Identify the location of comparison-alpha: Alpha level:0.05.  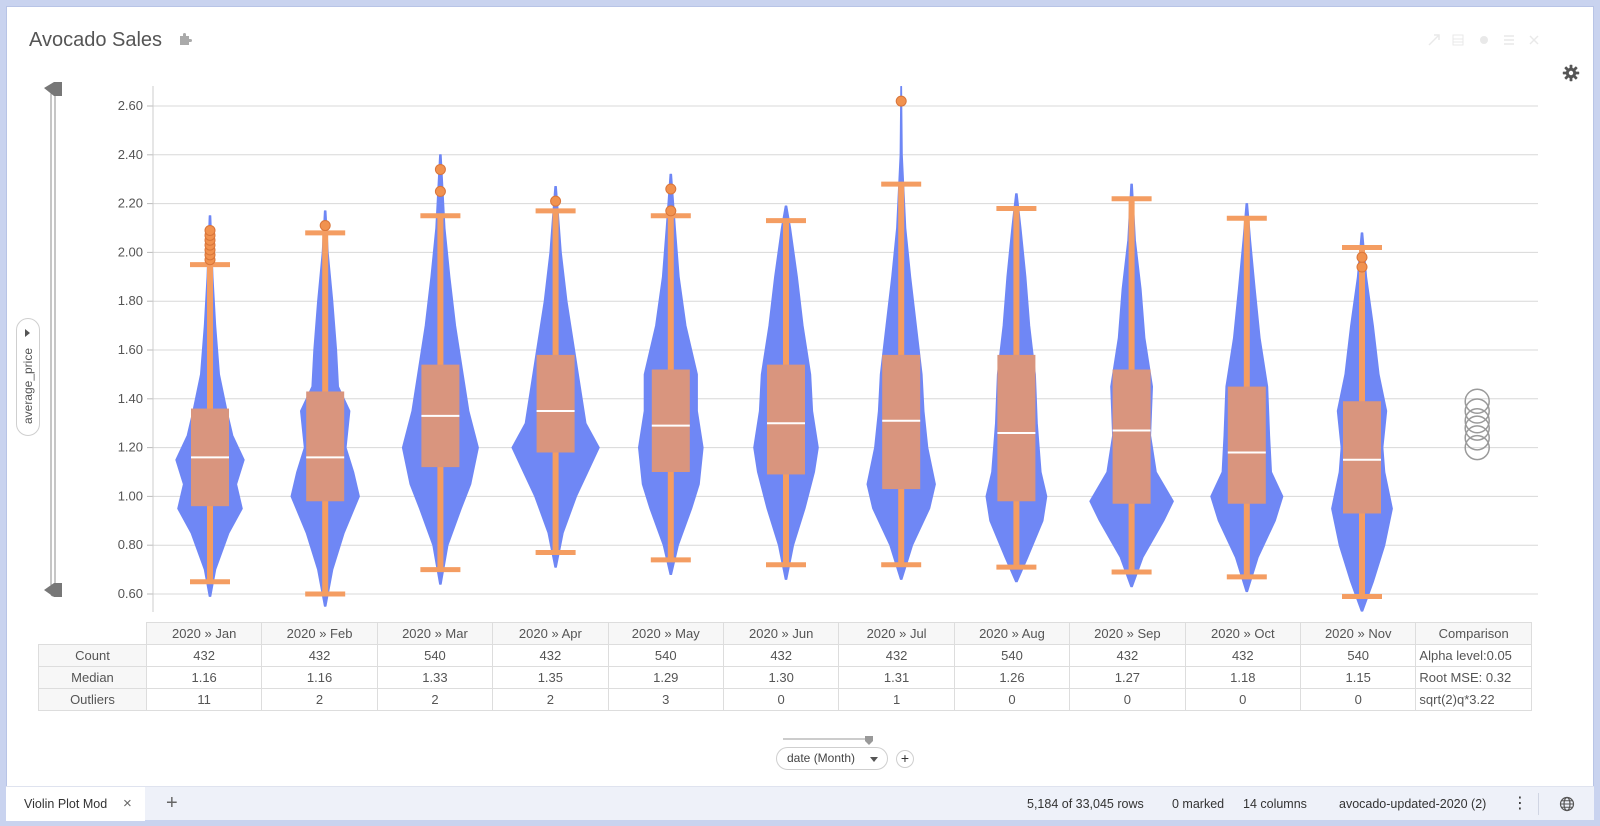
(1473, 655).